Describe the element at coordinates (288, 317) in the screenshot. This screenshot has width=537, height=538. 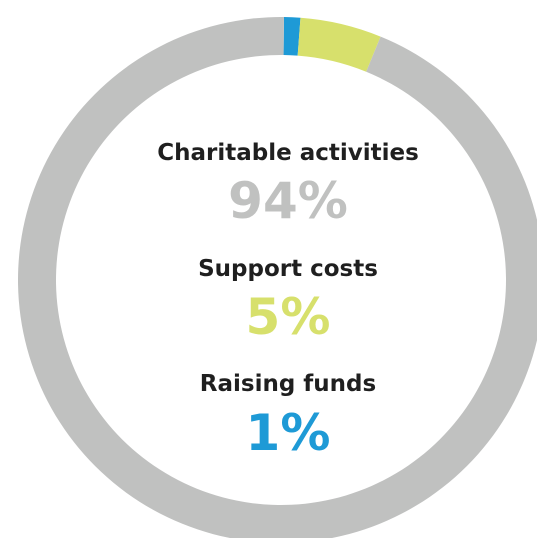
I see `value-label: 5%` at that location.